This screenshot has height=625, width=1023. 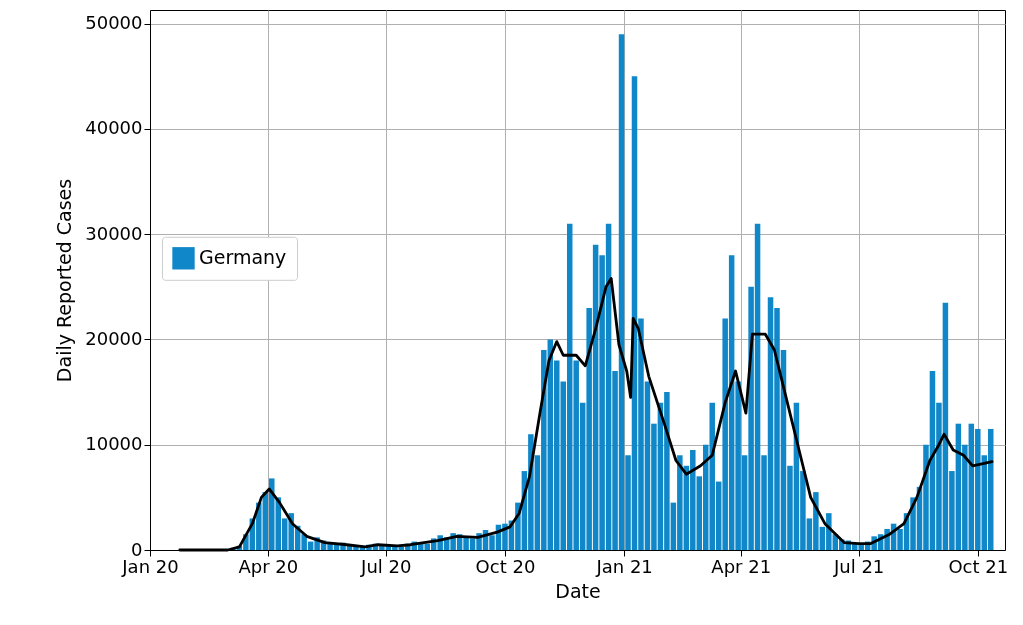 What do you see at coordinates (268, 566) in the screenshot?
I see `x-tick-label: Apr 20` at bounding box center [268, 566].